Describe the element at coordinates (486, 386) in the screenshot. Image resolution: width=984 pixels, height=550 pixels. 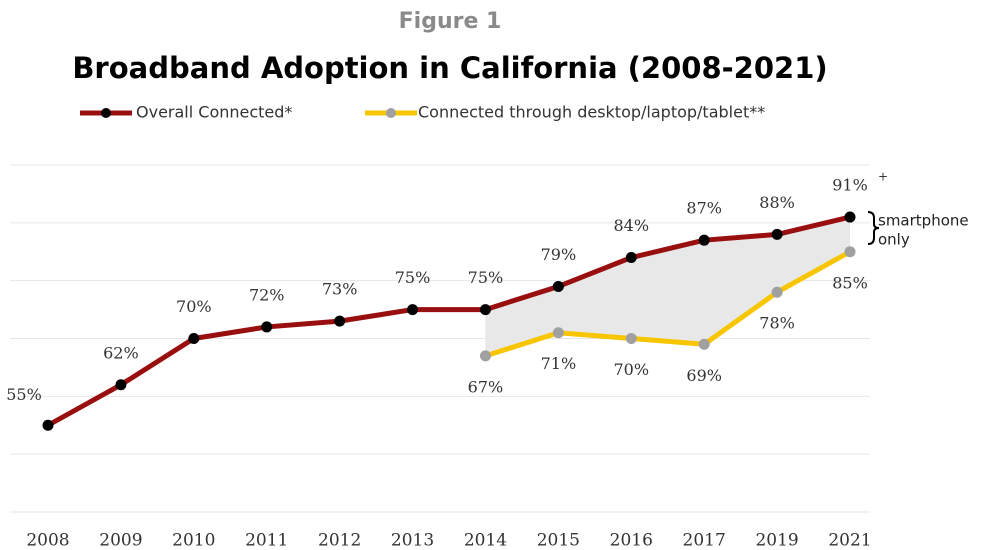
I see `data-label: 67%` at that location.